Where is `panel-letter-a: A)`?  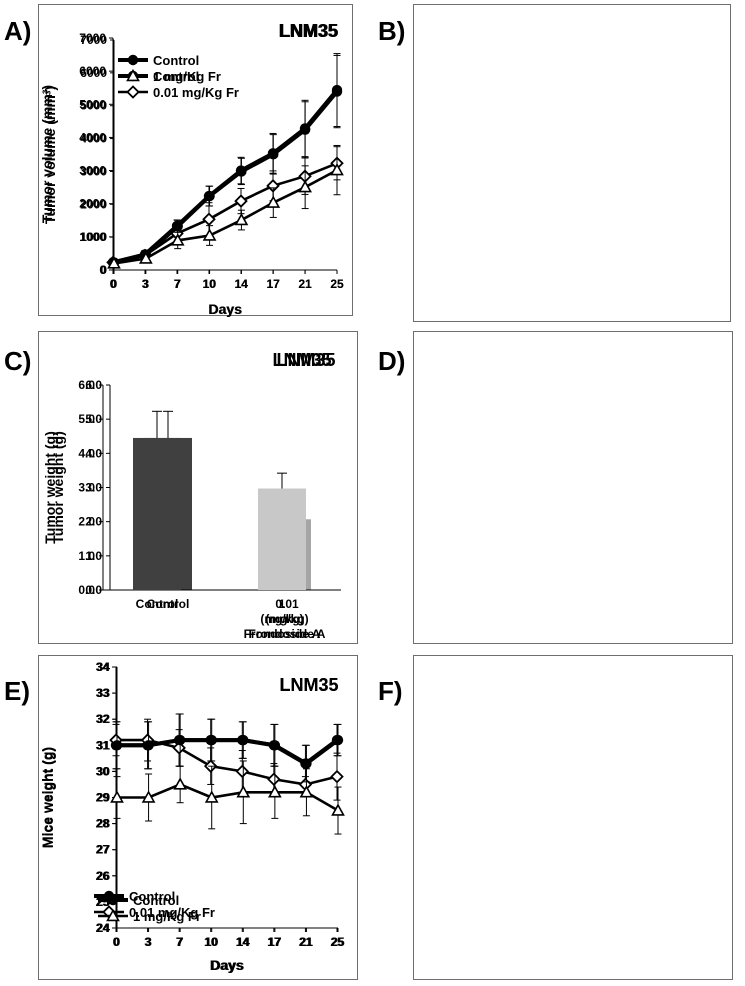
panel-letter-a: A) is located at coordinates (18, 31).